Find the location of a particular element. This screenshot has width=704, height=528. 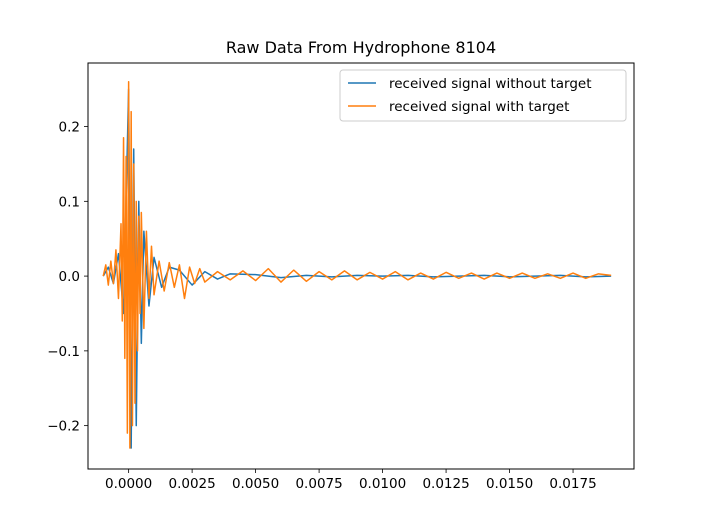

chart-title: Raw Data From Hydrophone 8104 is located at coordinates (361, 47).